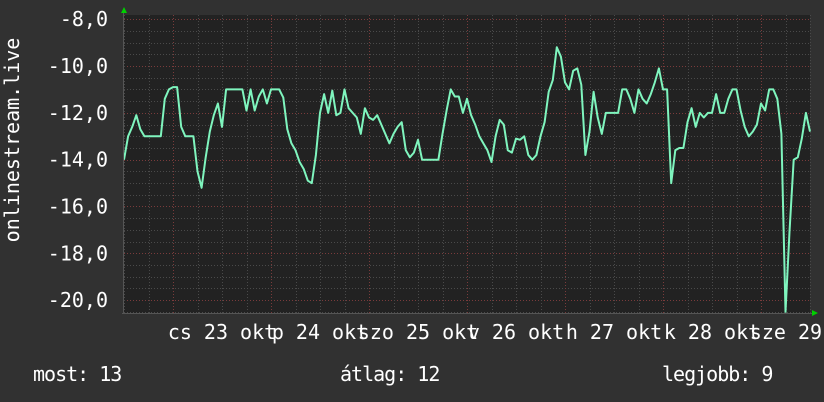 Image resolution: width=824 pixels, height=402 pixels. Describe the element at coordinates (12, 140) in the screenshot. I see `y-axis-label: onlinestream.live` at that location.